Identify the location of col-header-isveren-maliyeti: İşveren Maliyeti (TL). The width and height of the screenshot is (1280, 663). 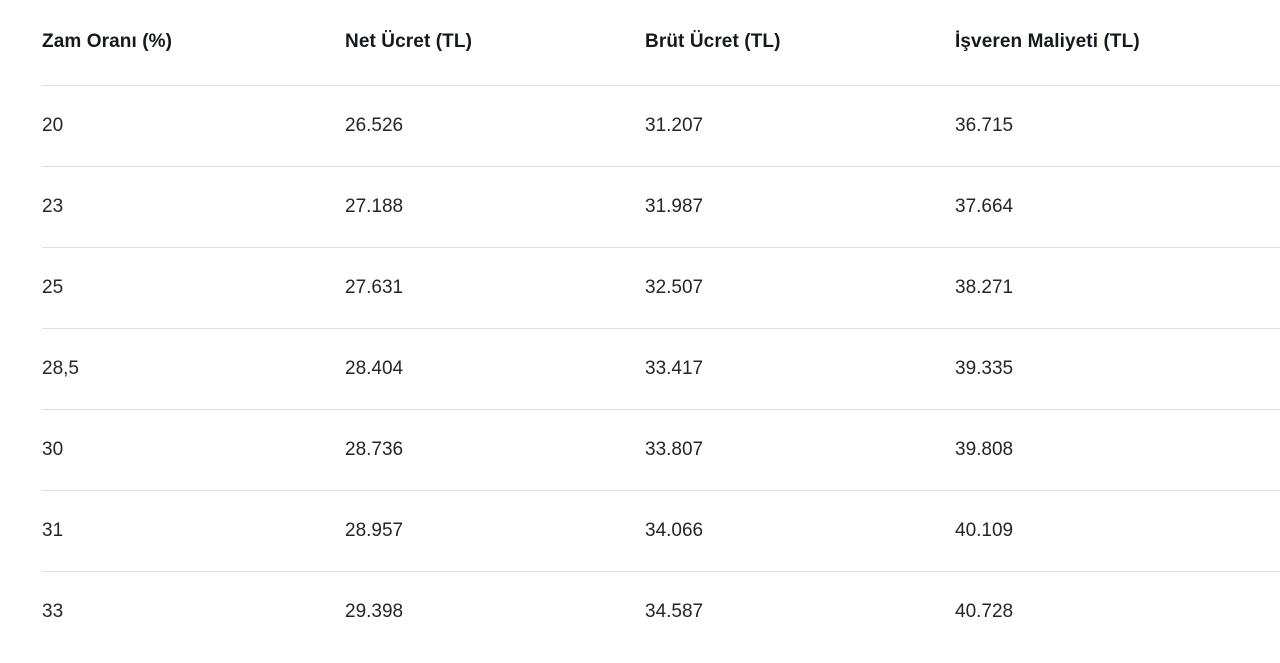
(1117, 43).